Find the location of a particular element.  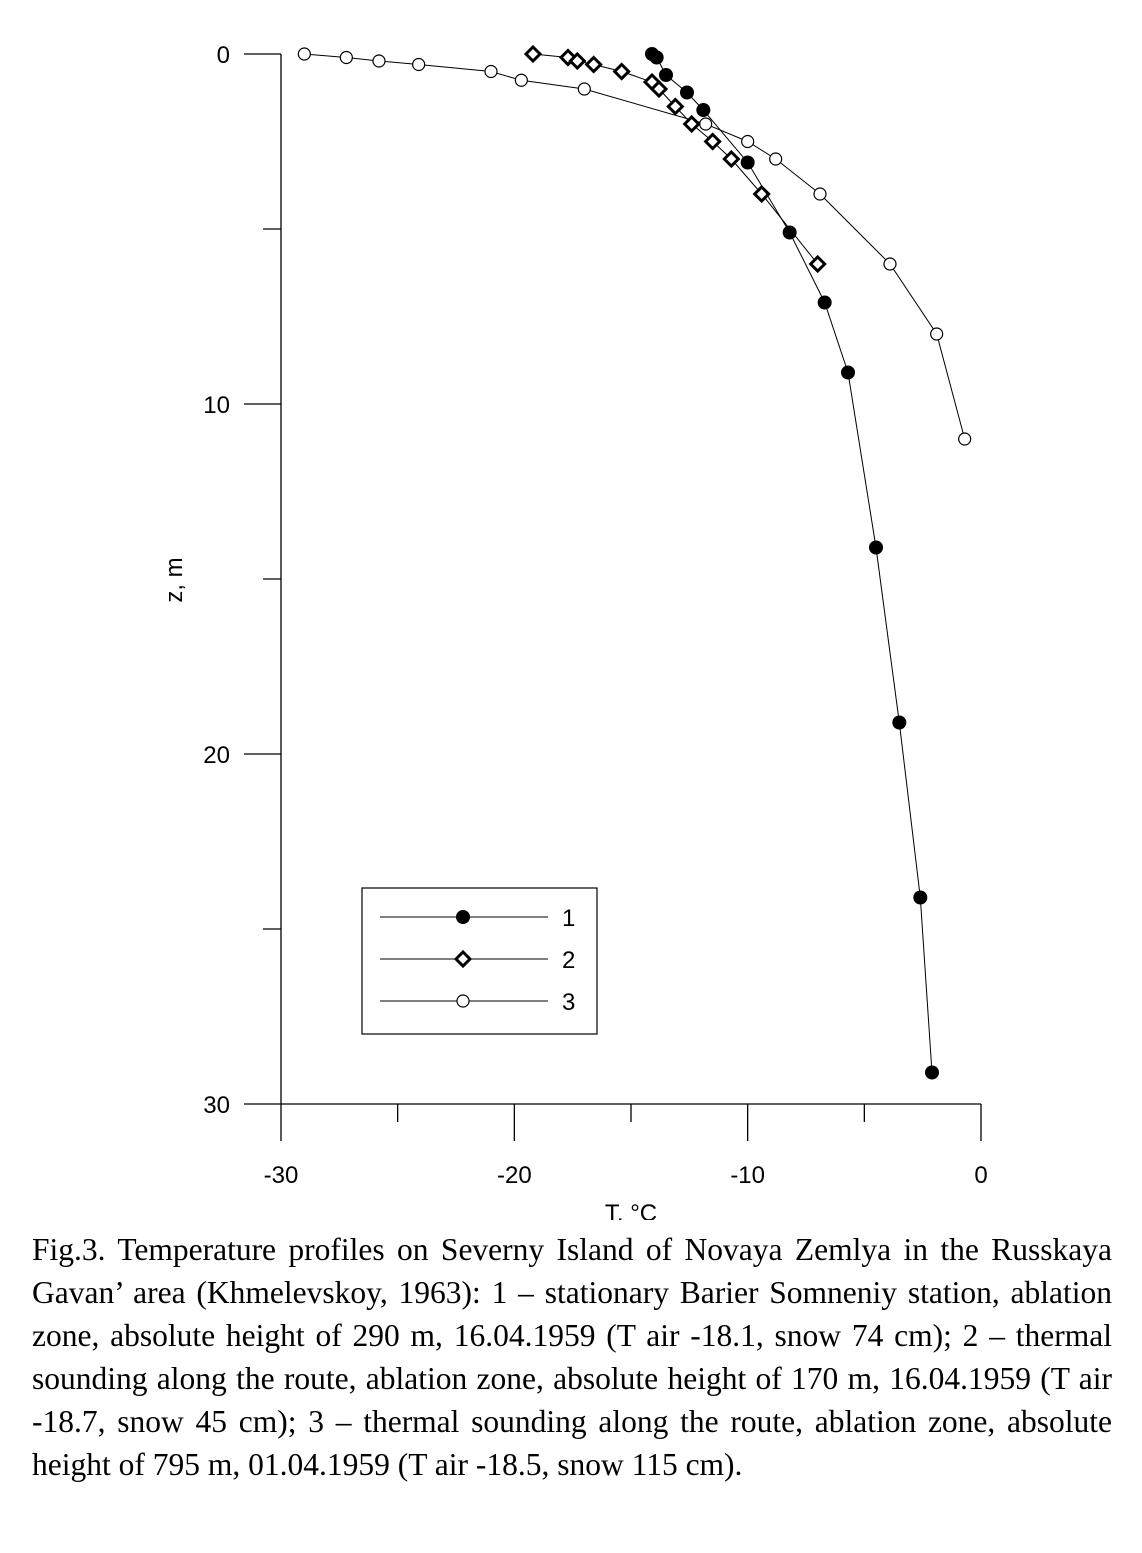

y-tick-label: 30 is located at coordinates (216, 1105).